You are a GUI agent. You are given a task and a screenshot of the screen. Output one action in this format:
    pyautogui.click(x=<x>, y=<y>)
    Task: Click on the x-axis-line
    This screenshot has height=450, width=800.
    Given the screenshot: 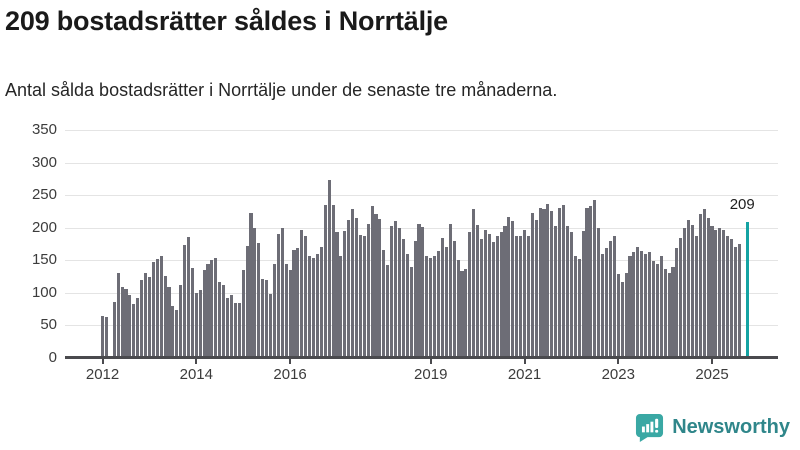 What is the action you would take?
    pyautogui.click(x=421, y=357)
    